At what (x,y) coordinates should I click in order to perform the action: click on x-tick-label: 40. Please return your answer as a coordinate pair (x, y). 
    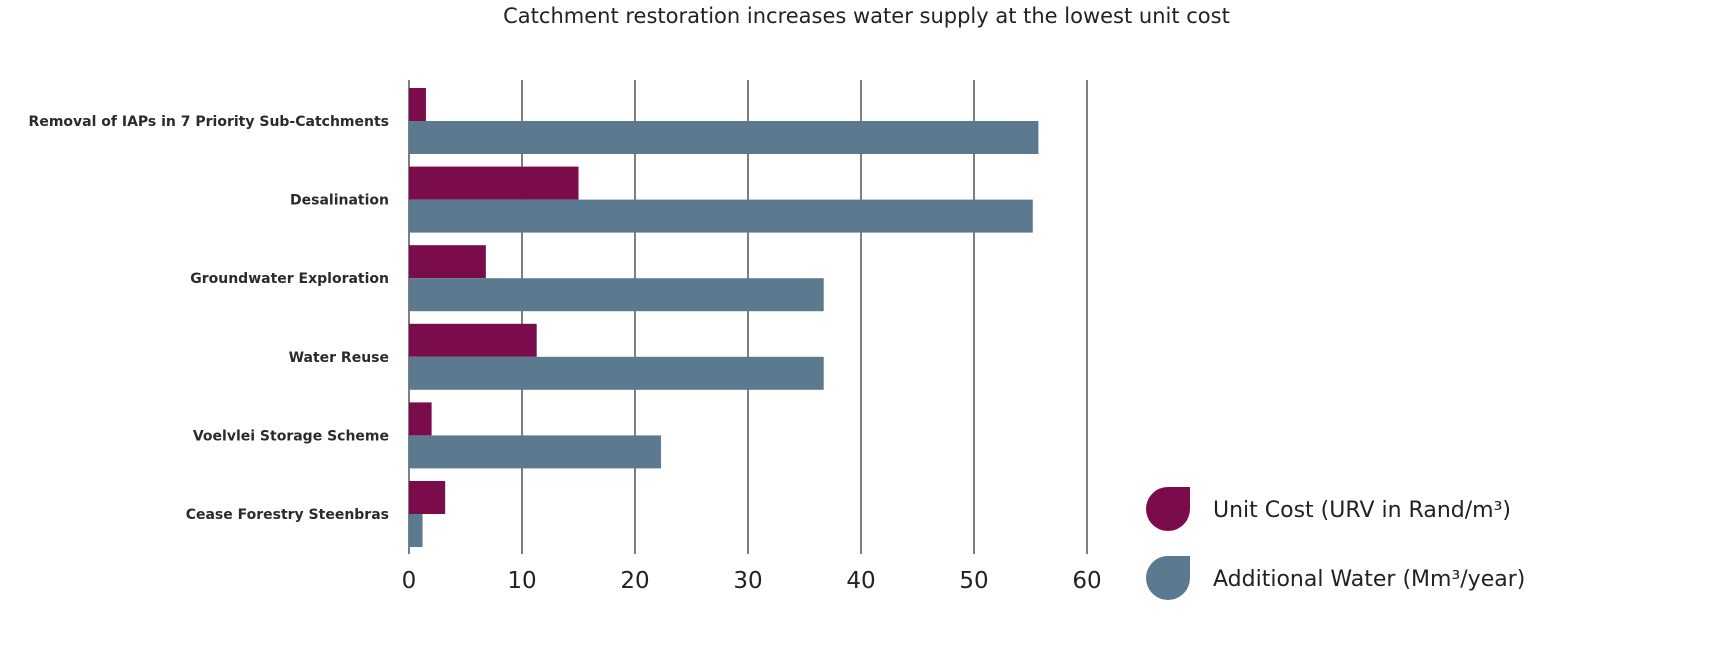
    Looking at the image, I should click on (860, 581).